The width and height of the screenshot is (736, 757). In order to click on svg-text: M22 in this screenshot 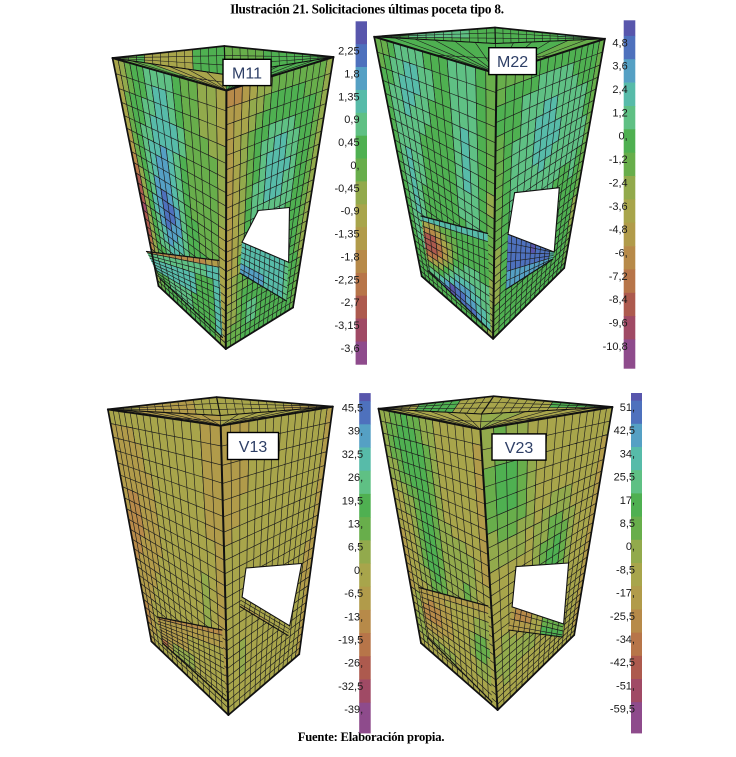, I will do `click(512, 62)`.